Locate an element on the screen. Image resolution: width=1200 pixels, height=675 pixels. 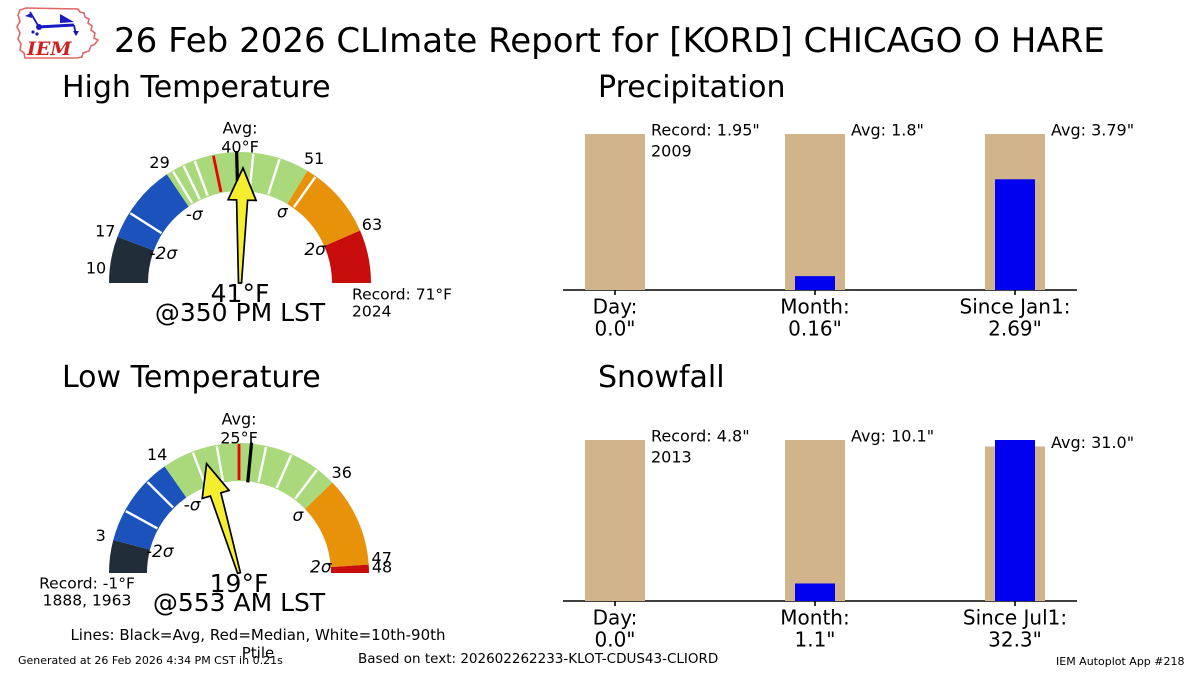
svg-text: 17 is located at coordinates (105, 231).